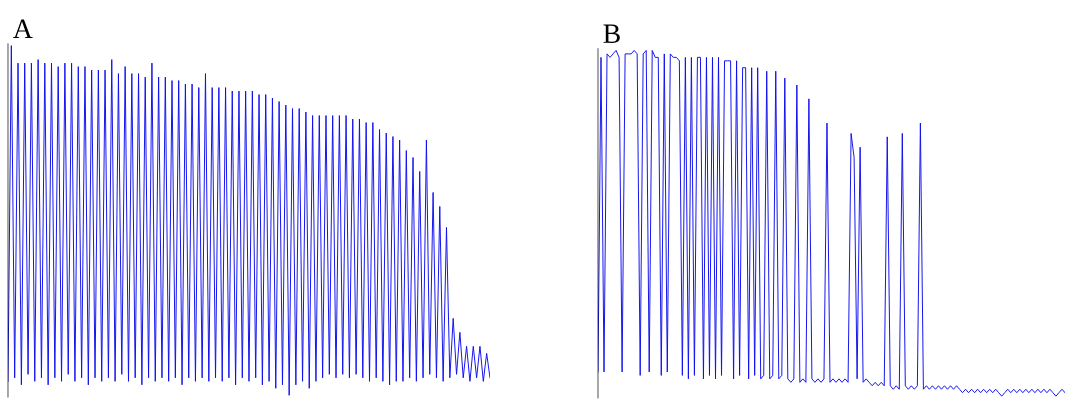 The image size is (1065, 406). What do you see at coordinates (23, 28) in the screenshot?
I see `chart-title: A` at bounding box center [23, 28].